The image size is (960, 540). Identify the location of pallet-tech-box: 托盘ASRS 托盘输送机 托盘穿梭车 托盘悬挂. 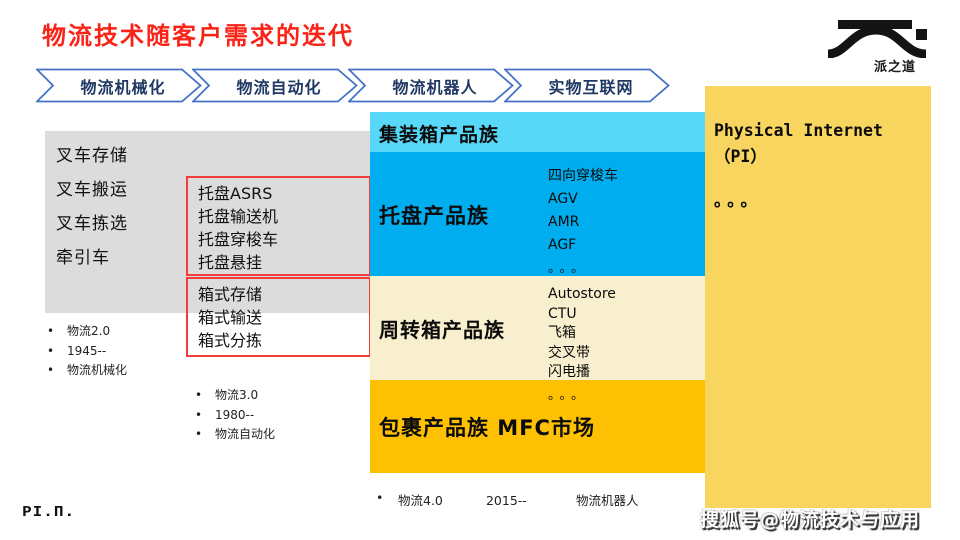
(278, 226).